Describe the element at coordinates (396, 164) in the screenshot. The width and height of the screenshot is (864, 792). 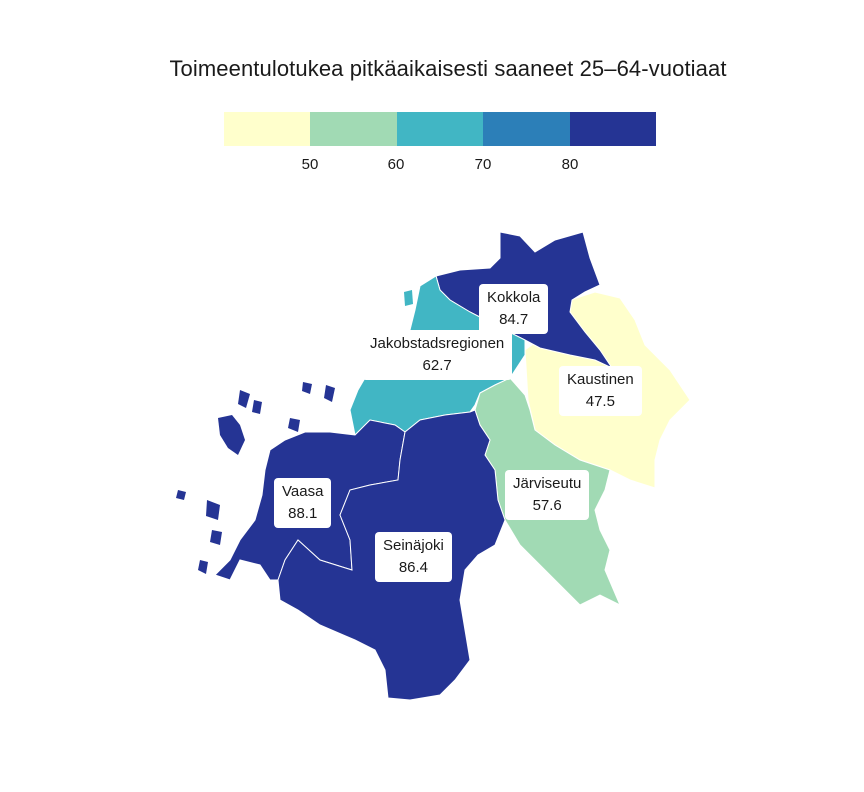
I see `legend-tick-60: 60` at that location.